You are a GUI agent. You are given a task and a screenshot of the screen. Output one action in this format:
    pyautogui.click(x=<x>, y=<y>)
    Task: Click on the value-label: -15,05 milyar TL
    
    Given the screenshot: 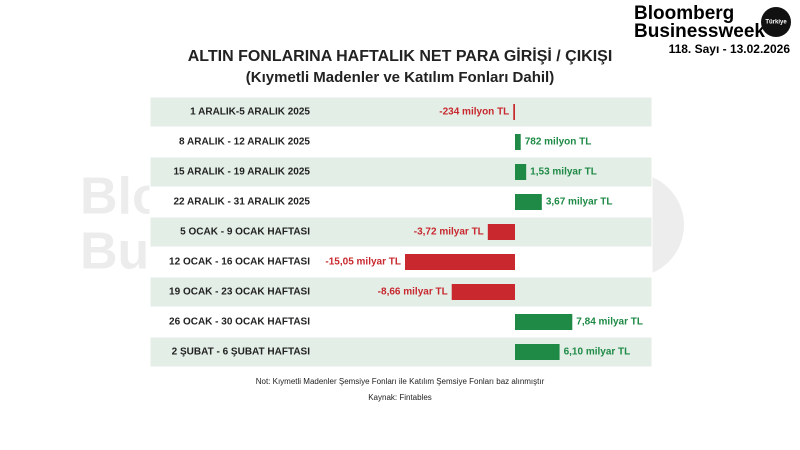 What is the action you would take?
    pyautogui.click(x=363, y=262)
    